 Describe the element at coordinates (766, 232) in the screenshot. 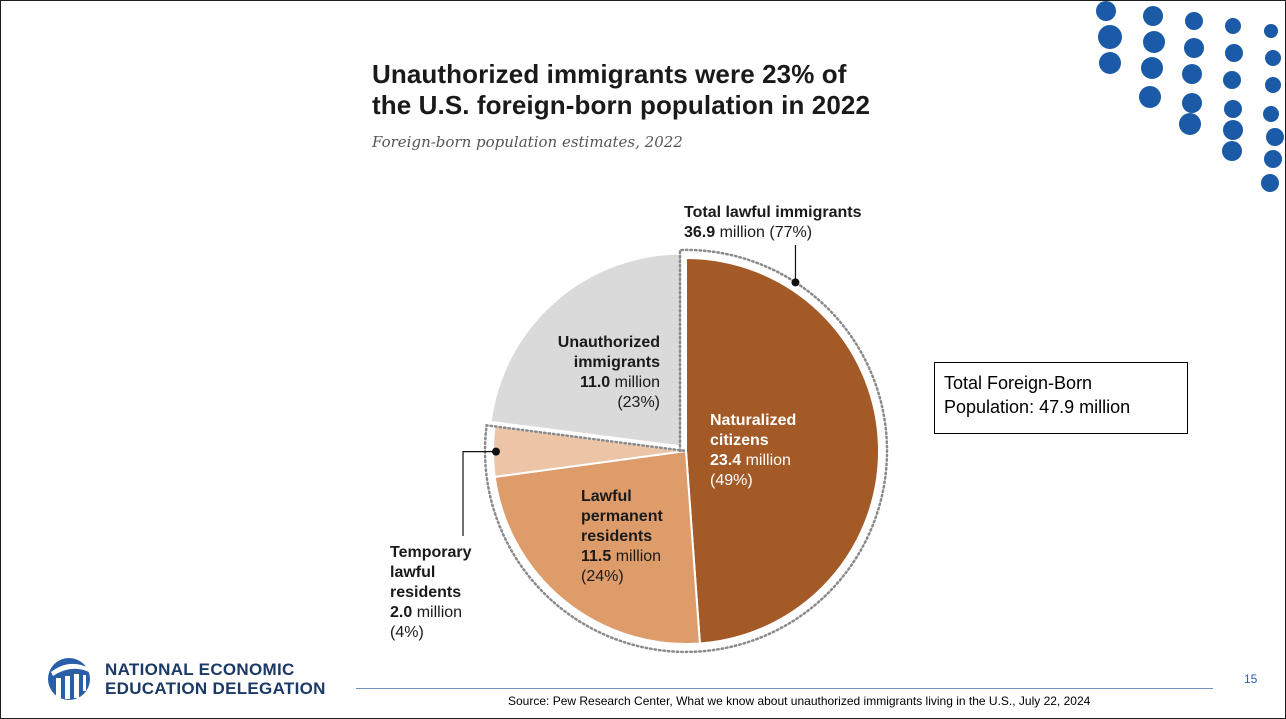

I see `total-lawful-value-unit: million (77%)` at that location.